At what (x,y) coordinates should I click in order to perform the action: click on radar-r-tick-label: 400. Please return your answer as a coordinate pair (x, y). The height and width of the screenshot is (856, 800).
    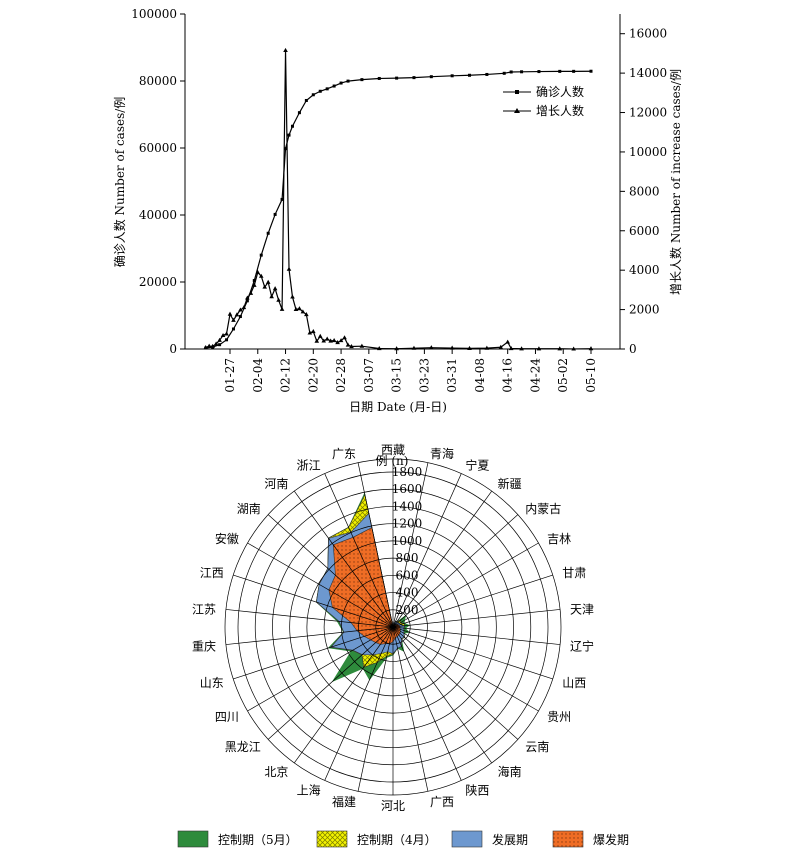
    Looking at the image, I should click on (407, 593).